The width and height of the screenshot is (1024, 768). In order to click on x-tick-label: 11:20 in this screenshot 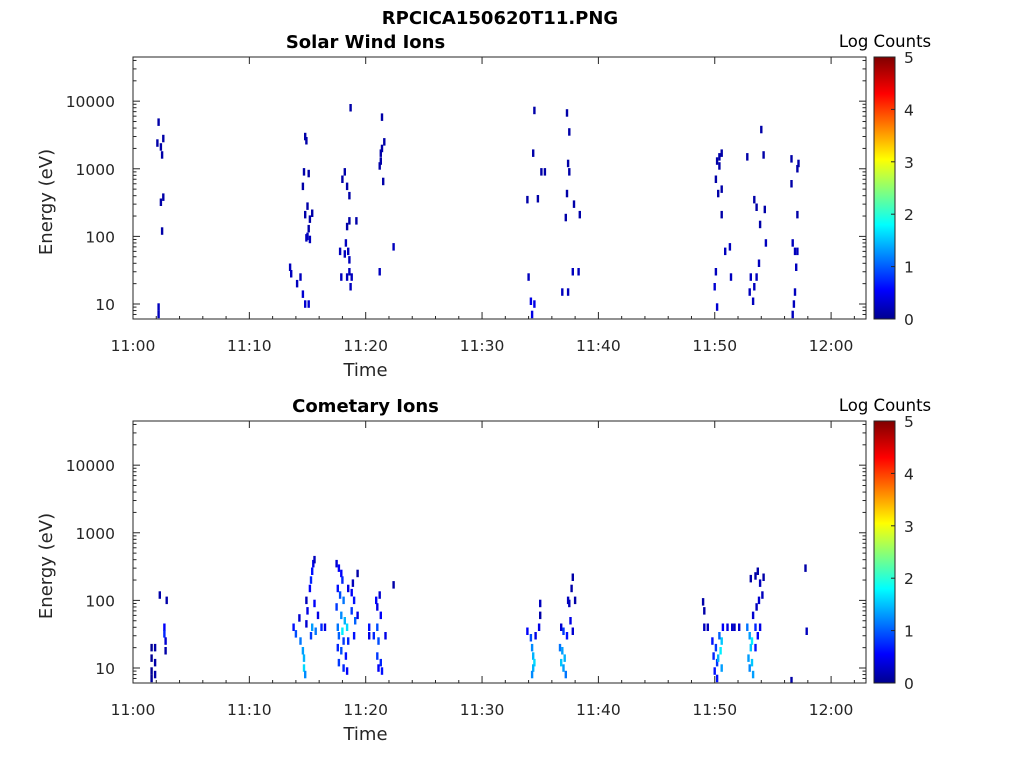, I will do `click(365, 346)`.